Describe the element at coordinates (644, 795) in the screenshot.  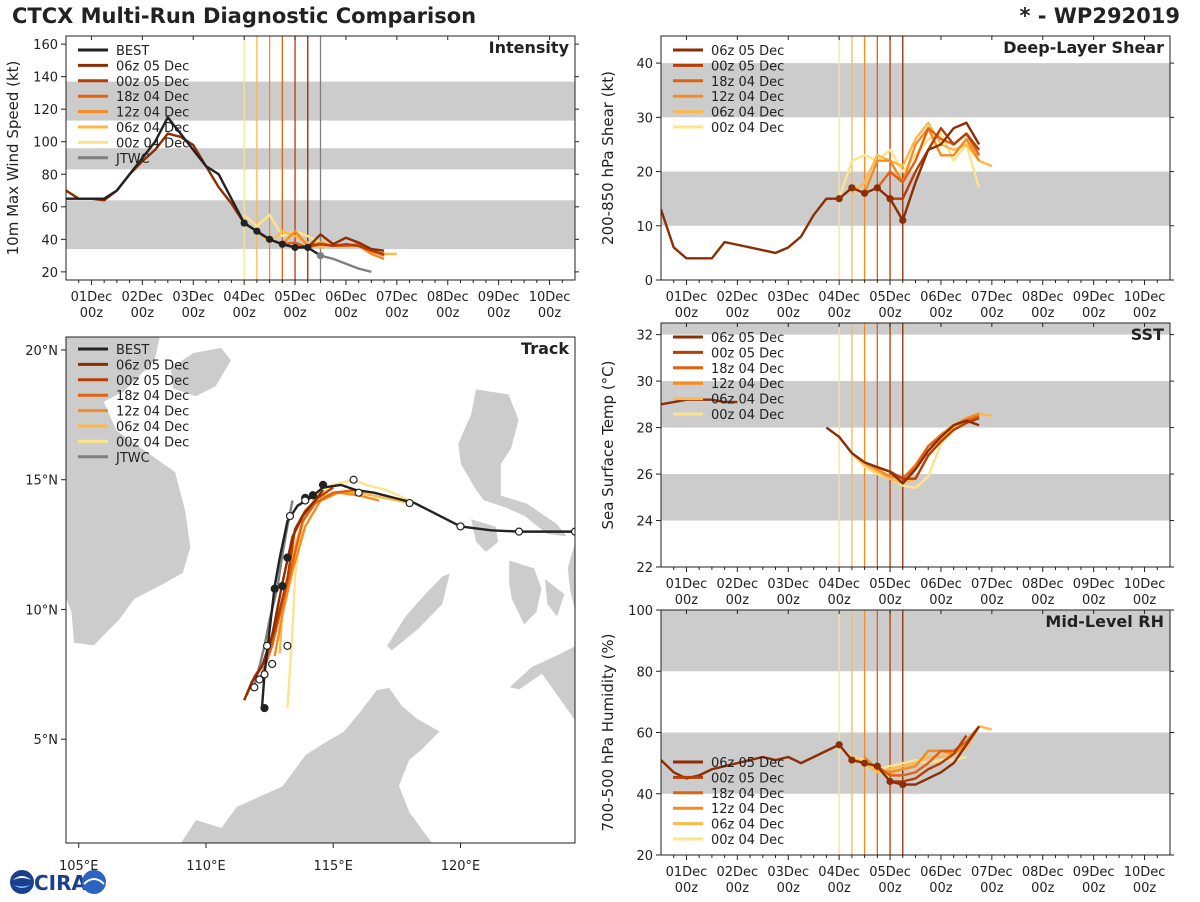
I see `y-tick-label: 40` at that location.